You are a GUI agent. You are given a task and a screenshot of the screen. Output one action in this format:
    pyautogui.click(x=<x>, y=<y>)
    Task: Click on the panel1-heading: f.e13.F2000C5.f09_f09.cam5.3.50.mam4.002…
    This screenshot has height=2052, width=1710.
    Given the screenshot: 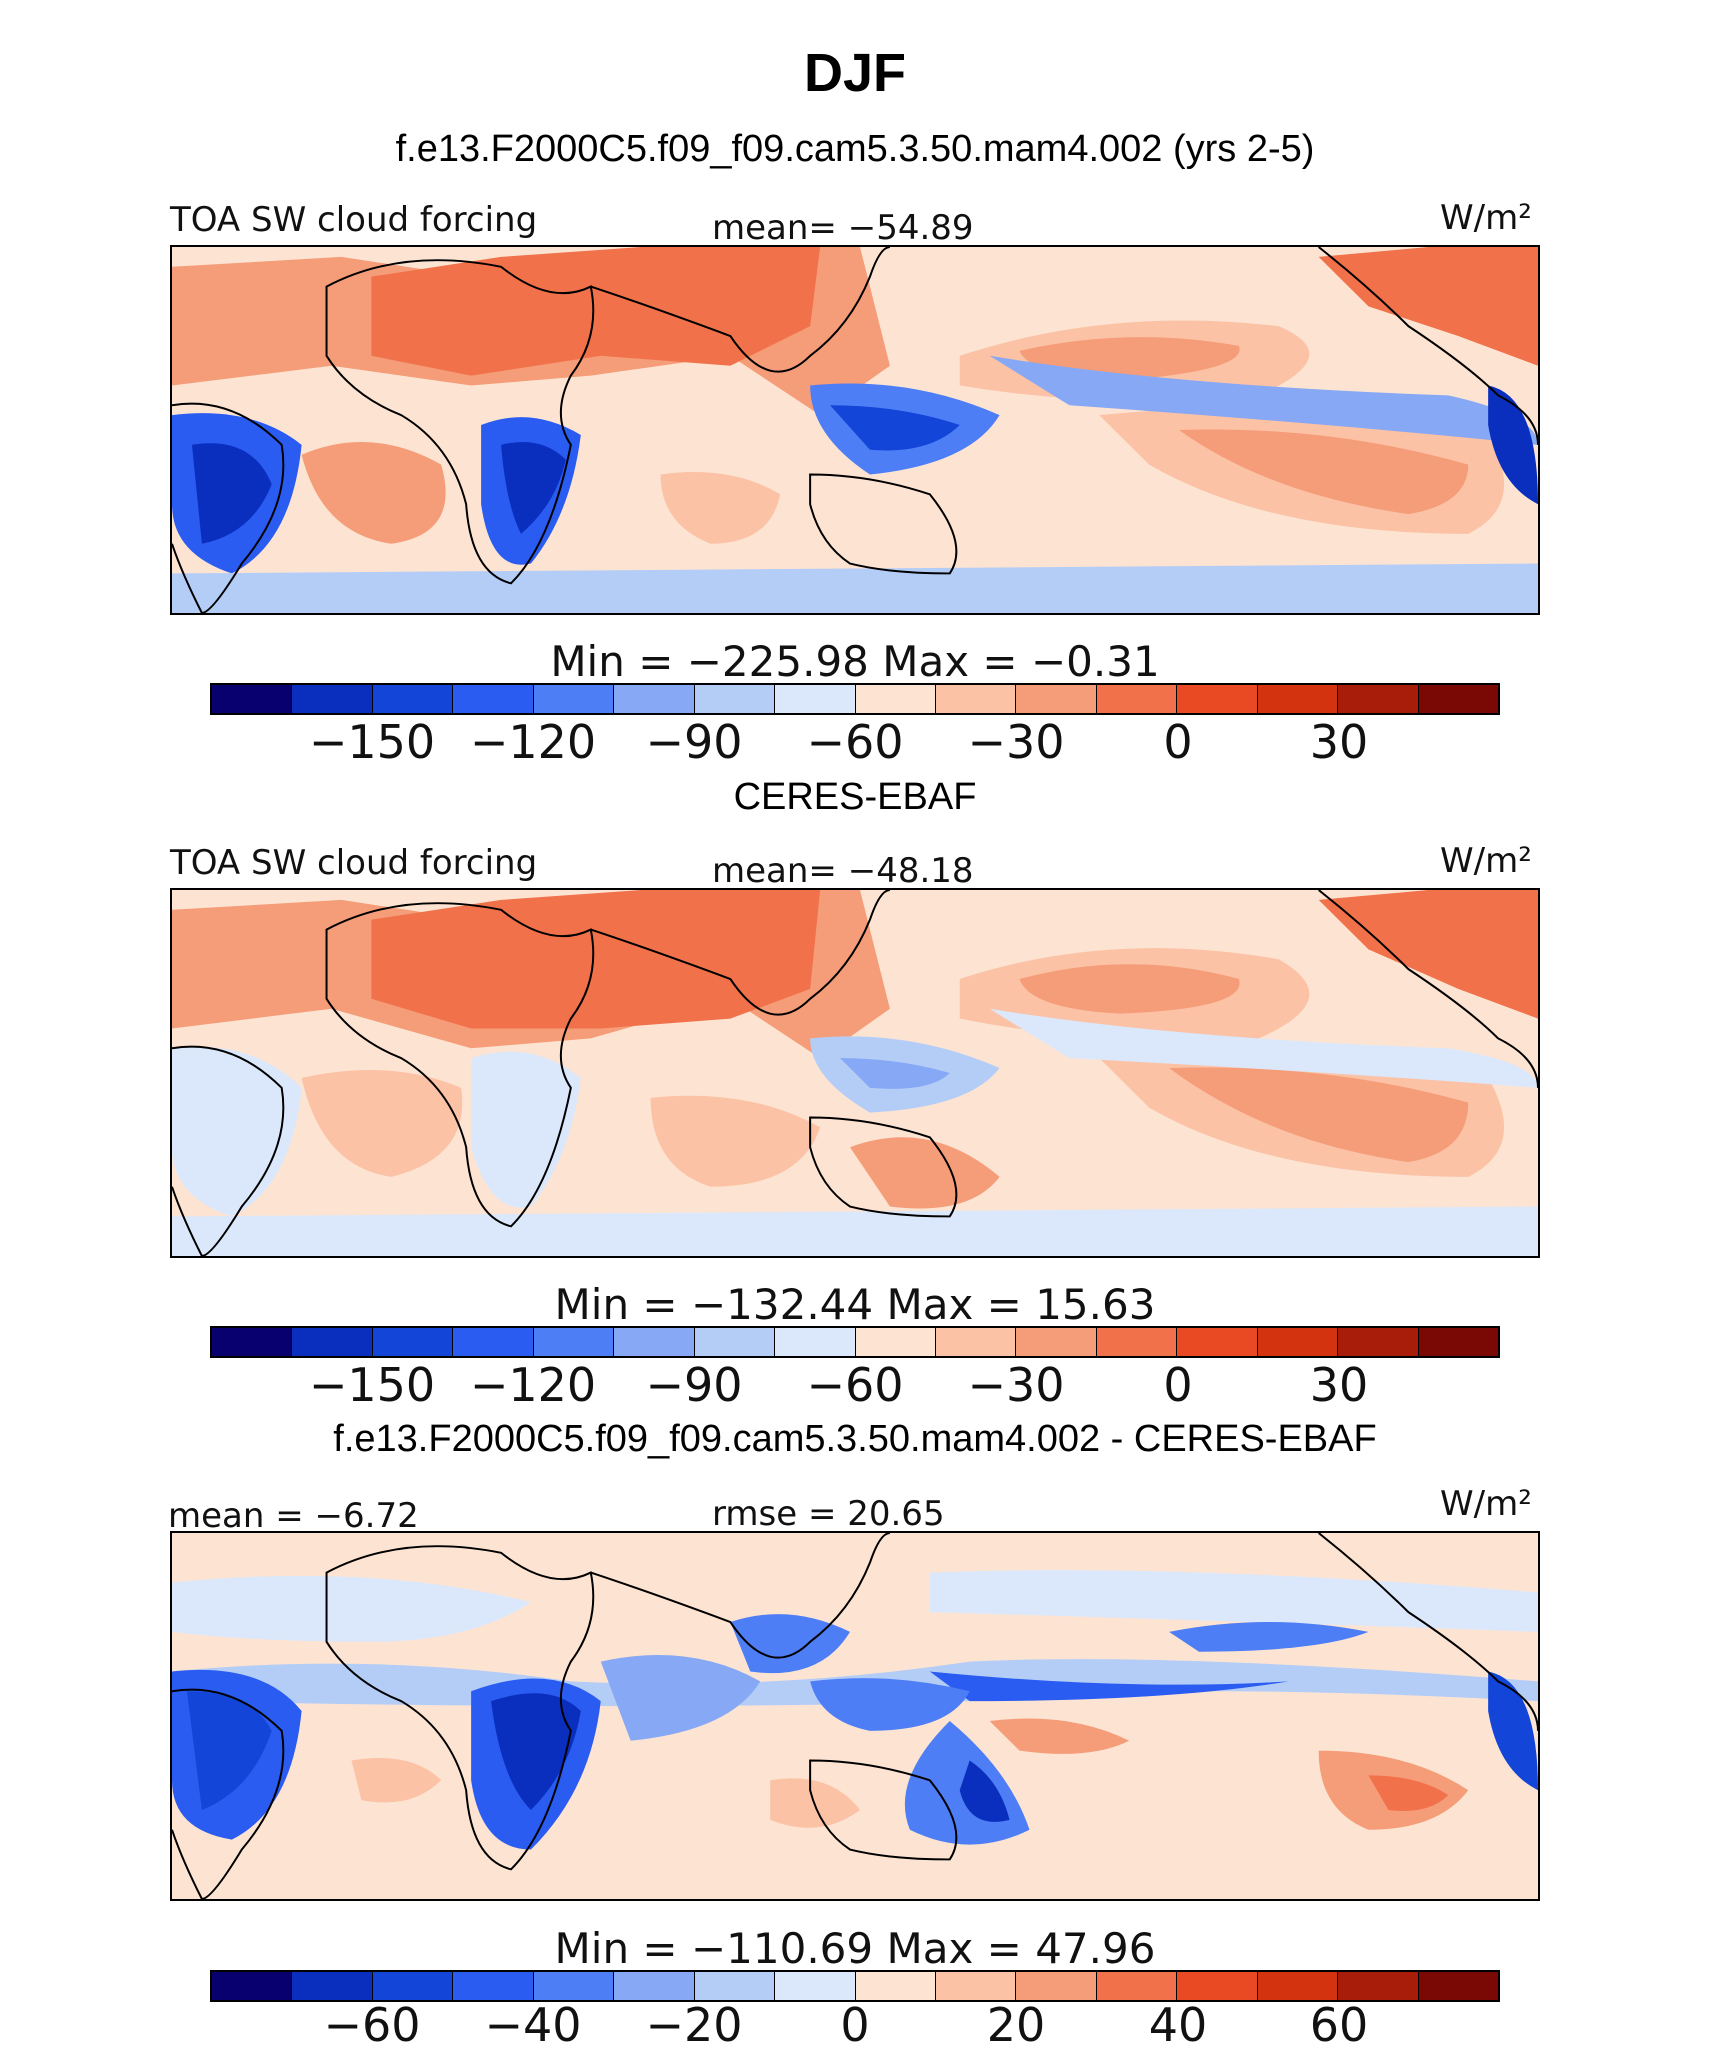 What is the action you would take?
    pyautogui.click(x=855, y=149)
    